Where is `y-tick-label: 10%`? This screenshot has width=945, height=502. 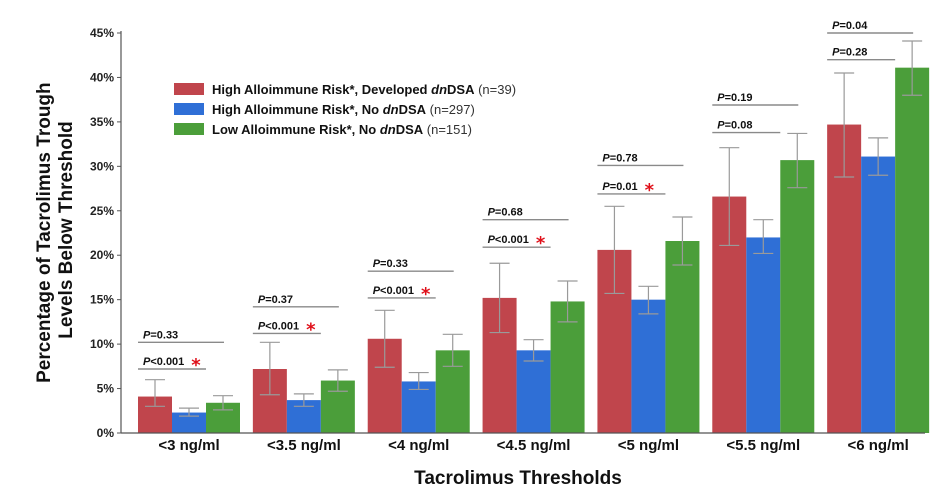 y-tick-label: 10% is located at coordinates (102, 344).